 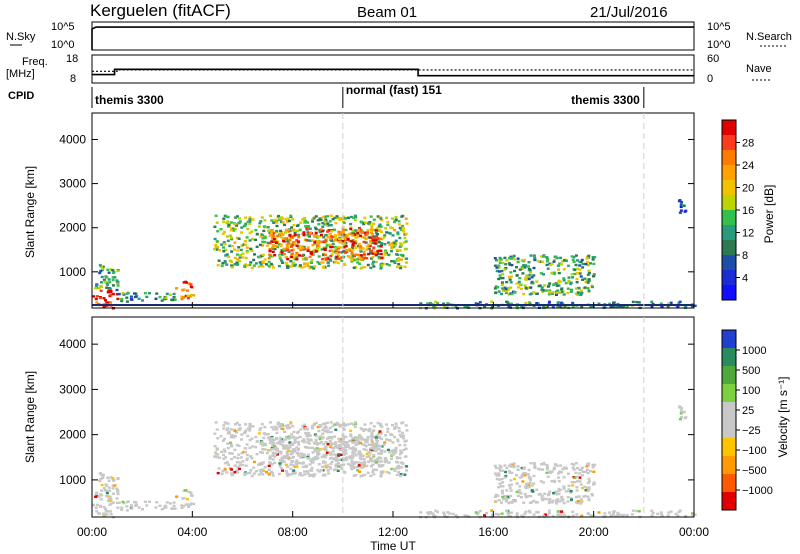 I want to click on power-colorbar-label-5: 8, so click(x=745, y=256).